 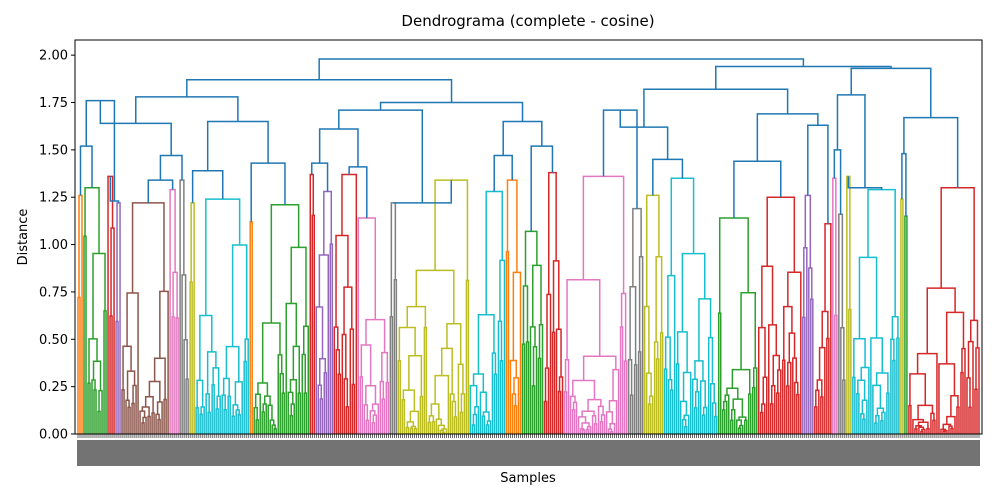 What do you see at coordinates (23, 237) in the screenshot?
I see `y-axis-label: Distance` at bounding box center [23, 237].